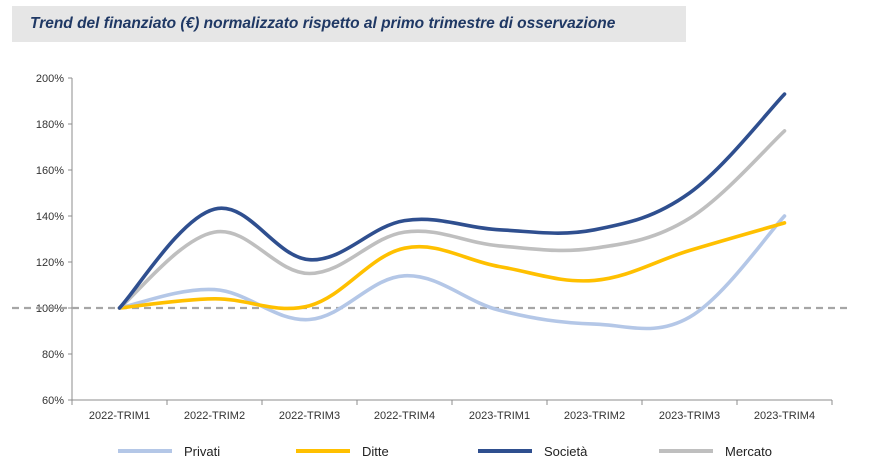 The height and width of the screenshot is (468, 872). Describe the element at coordinates (50, 171) in the screenshot. I see `y-tick-label: 160%` at that location.